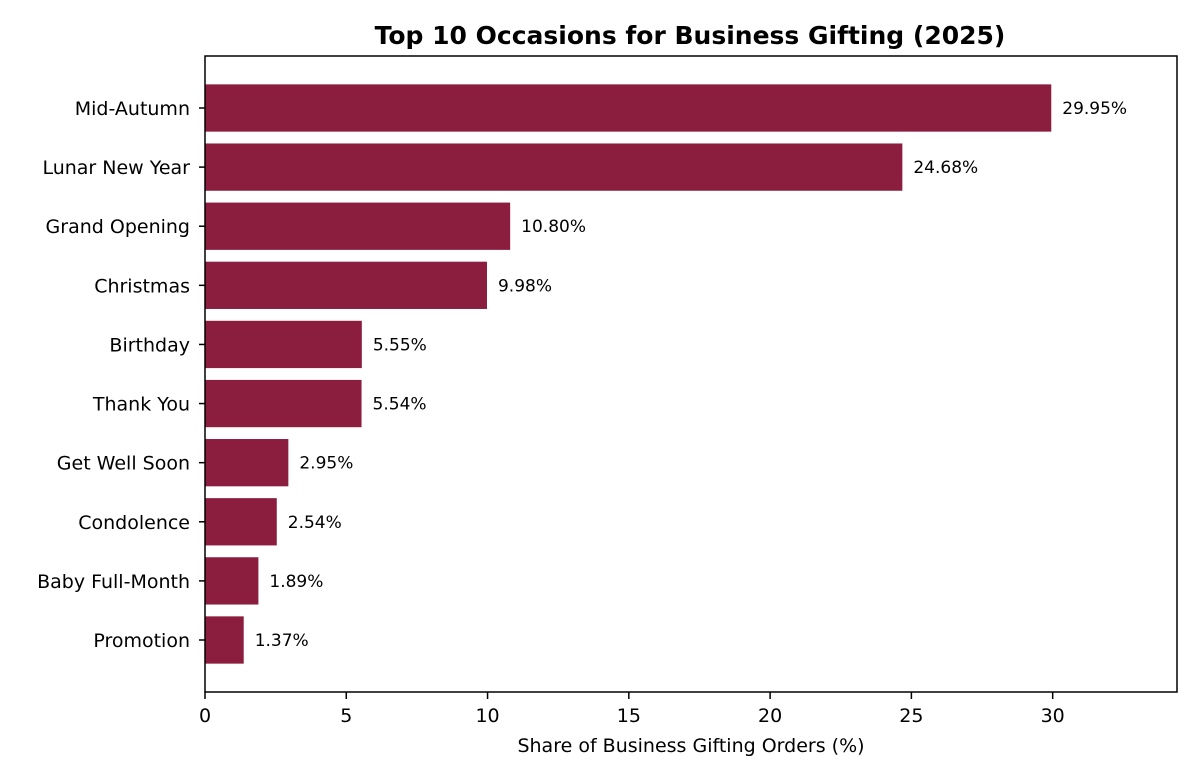  Describe the element at coordinates (132, 109) in the screenshot. I see `y-tick-label: Mid-Autumn` at that location.